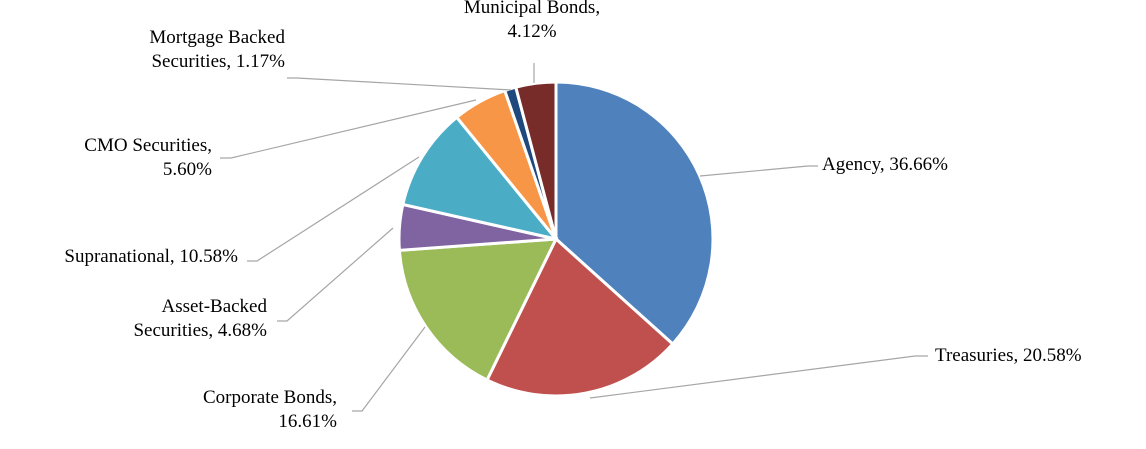  Describe the element at coordinates (531, 31) in the screenshot. I see `label-line: 4.12%` at that location.